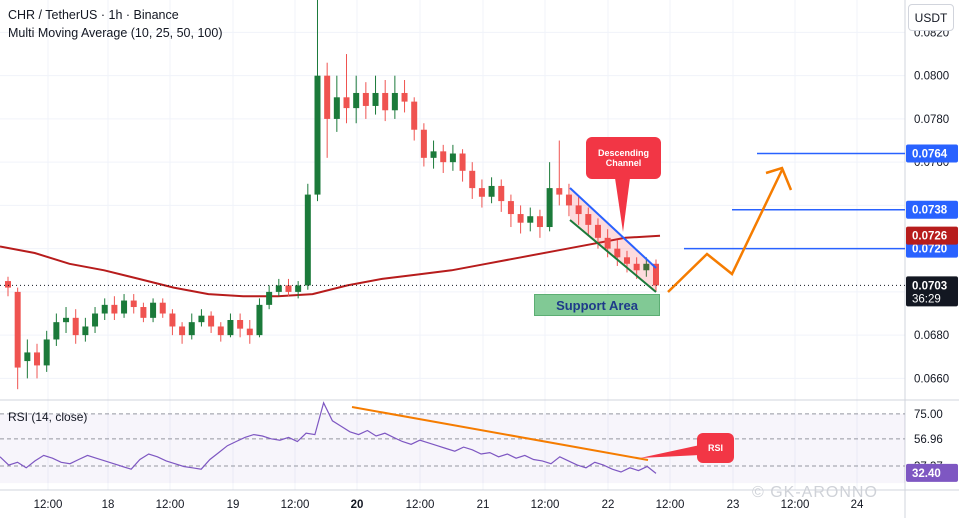 This screenshot has width=959, height=518. Describe the element at coordinates (93, 15) in the screenshot. I see `symbol-legend: CHR / TetherUS · 1h · Binance` at that location.